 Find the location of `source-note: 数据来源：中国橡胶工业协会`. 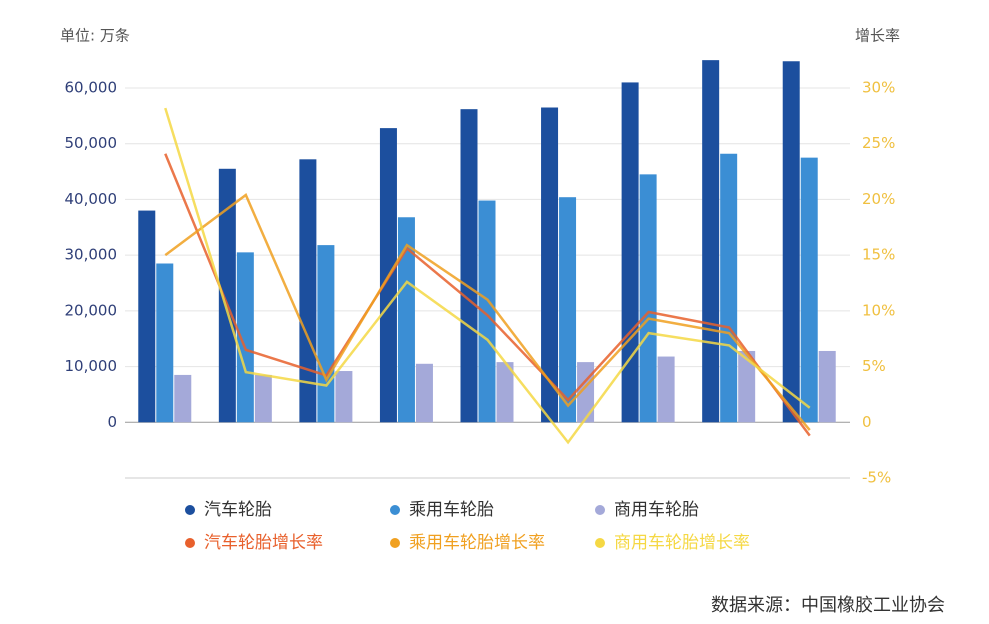

source-note: 数据来源：中国橡胶工业协会 is located at coordinates (828, 605).